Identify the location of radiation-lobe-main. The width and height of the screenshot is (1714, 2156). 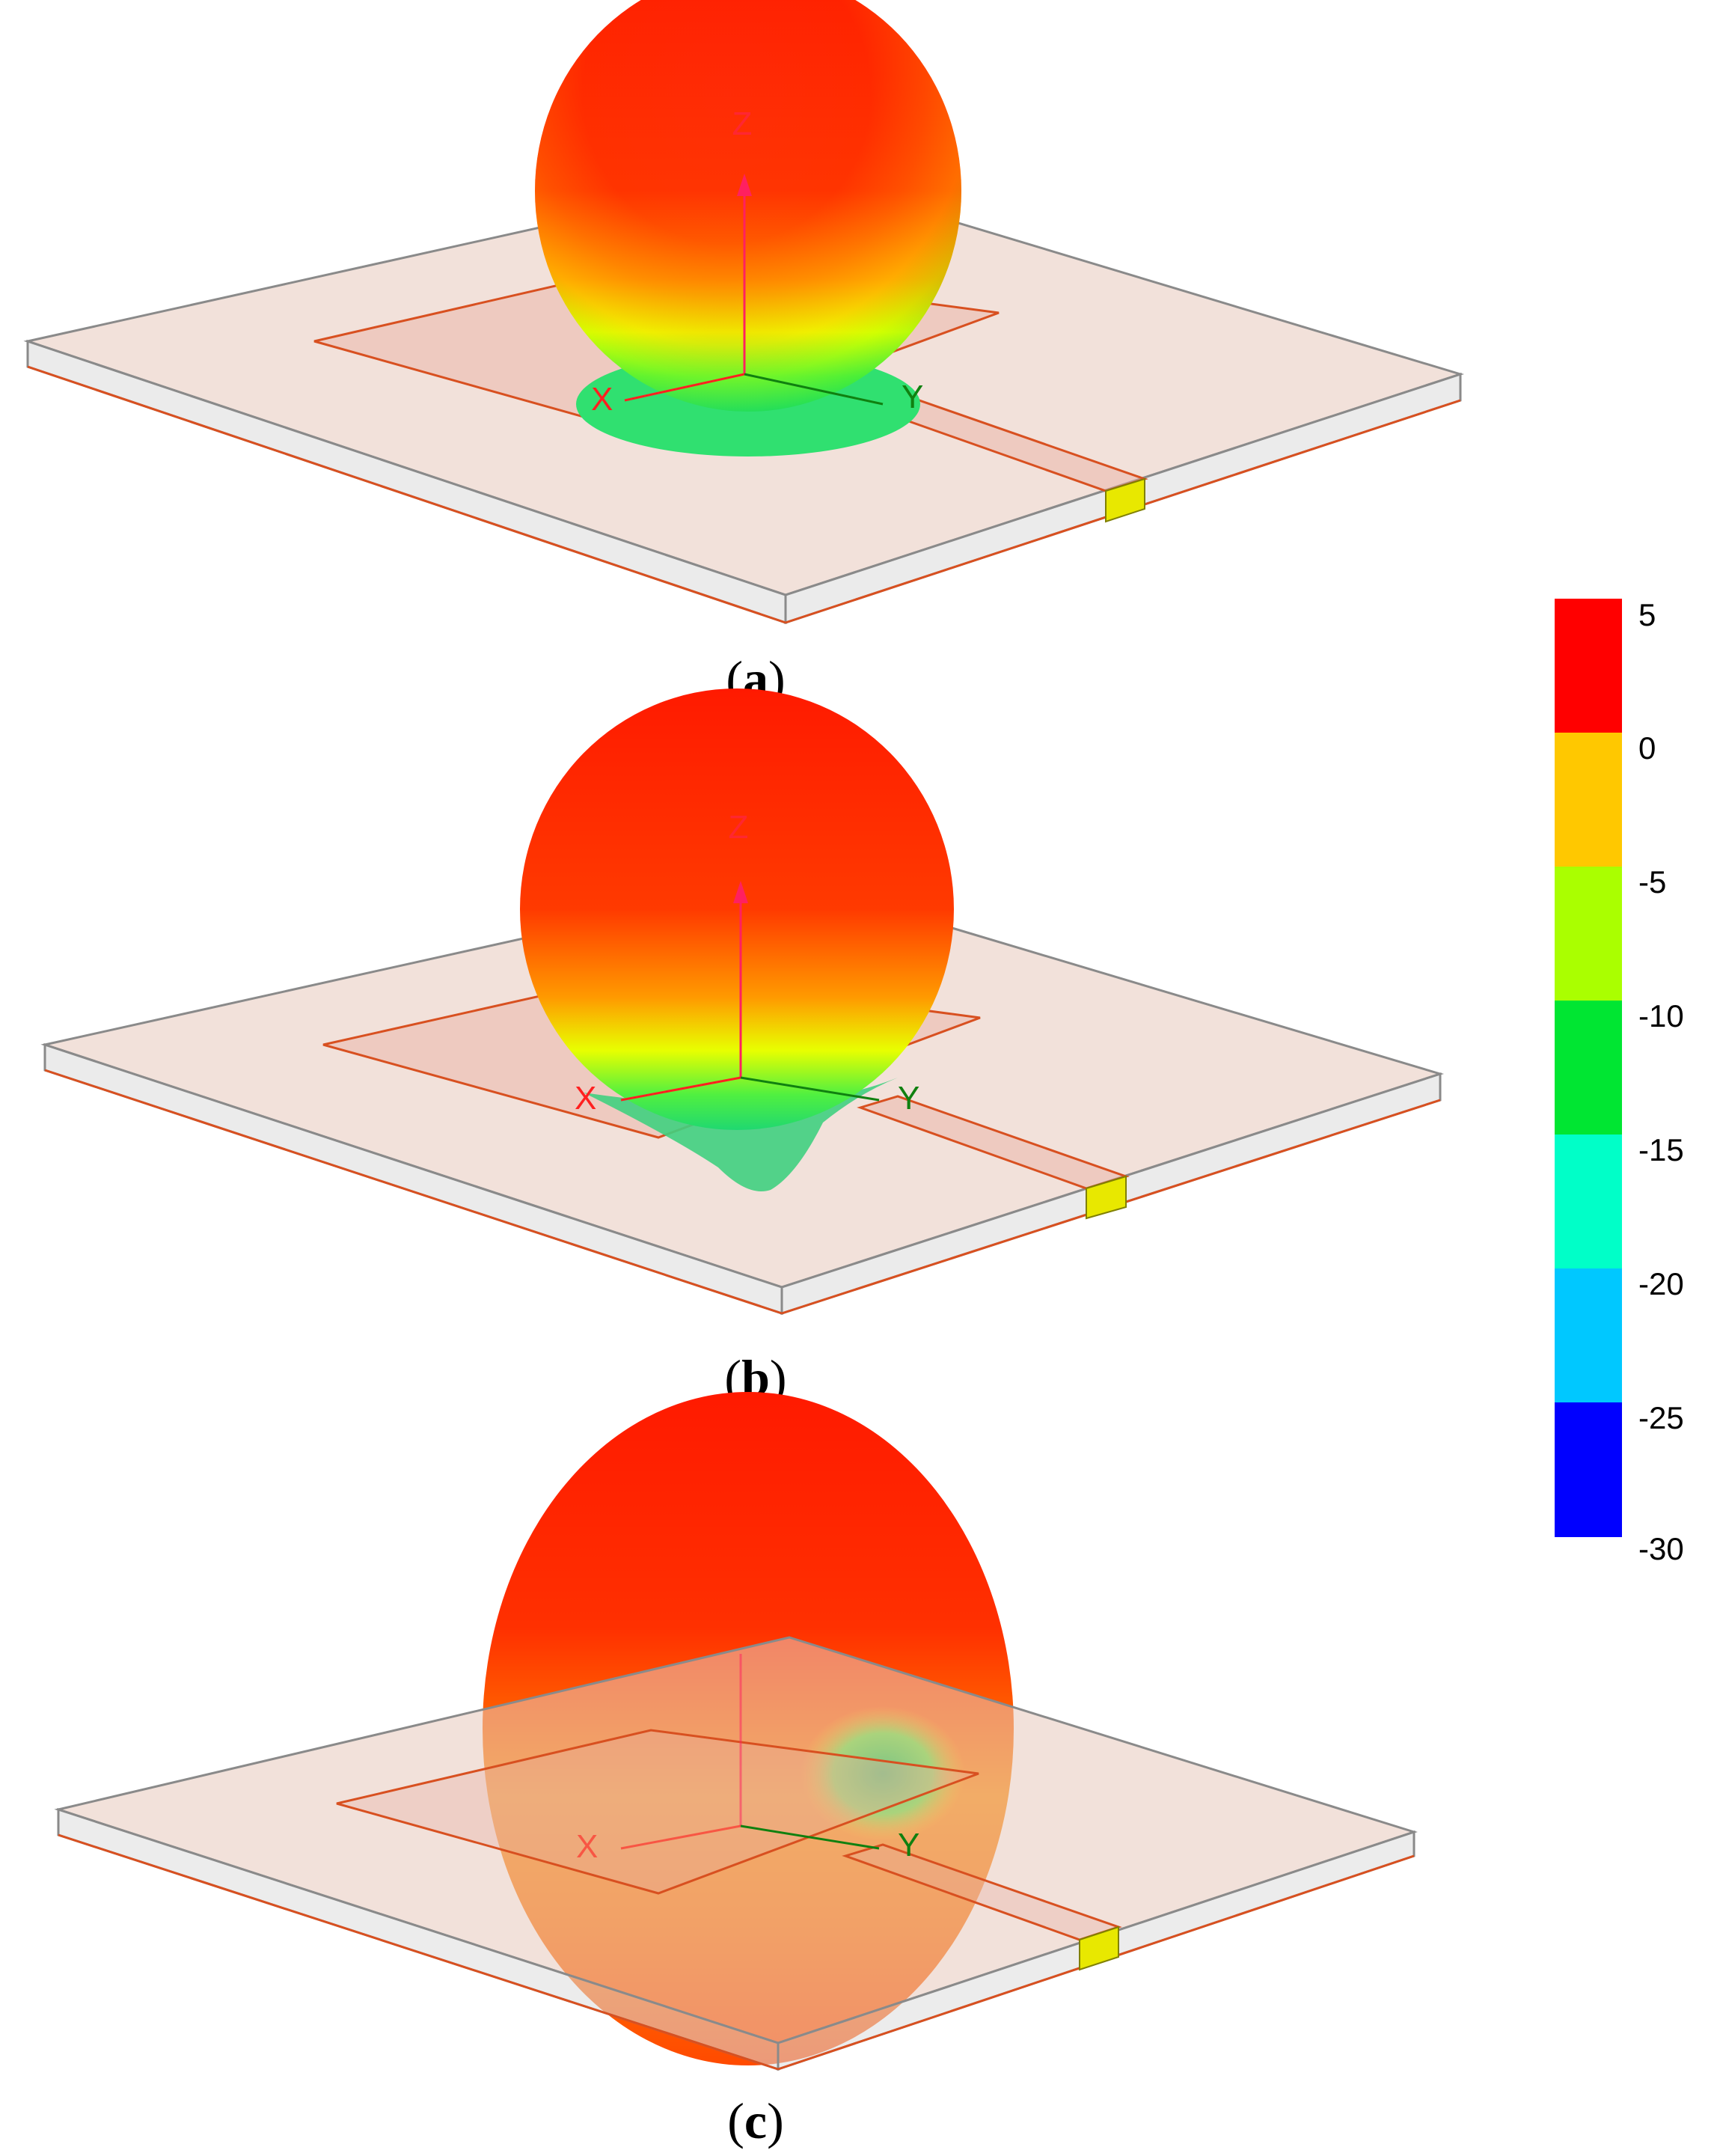
(737, 909).